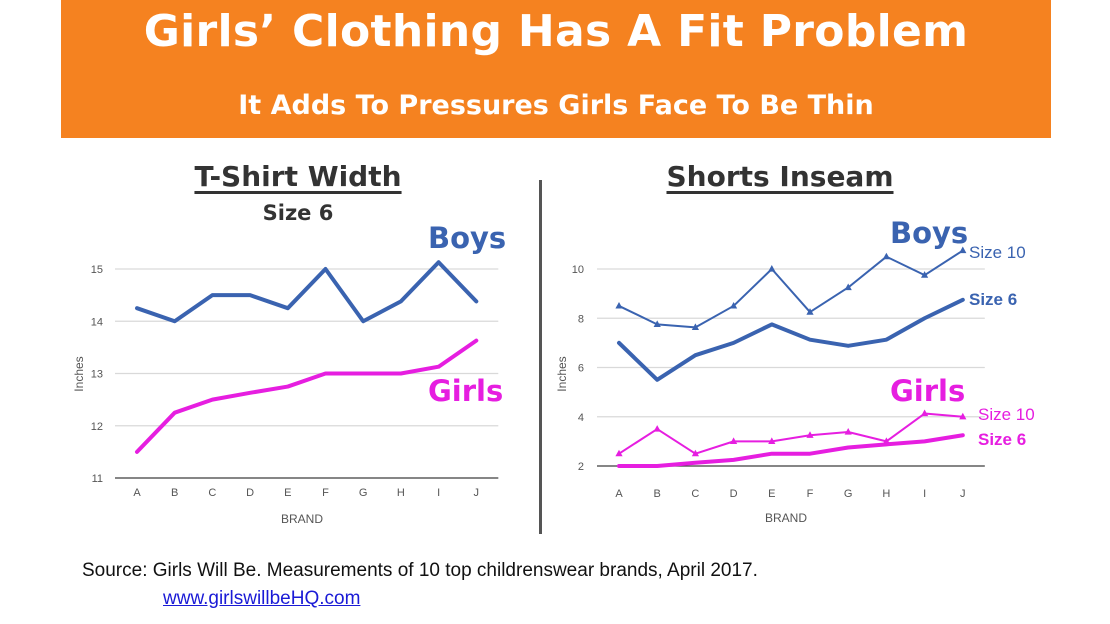 This screenshot has width=1110, height=624. What do you see at coordinates (657, 494) in the screenshot?
I see `shorts-x-tick-label: B` at bounding box center [657, 494].